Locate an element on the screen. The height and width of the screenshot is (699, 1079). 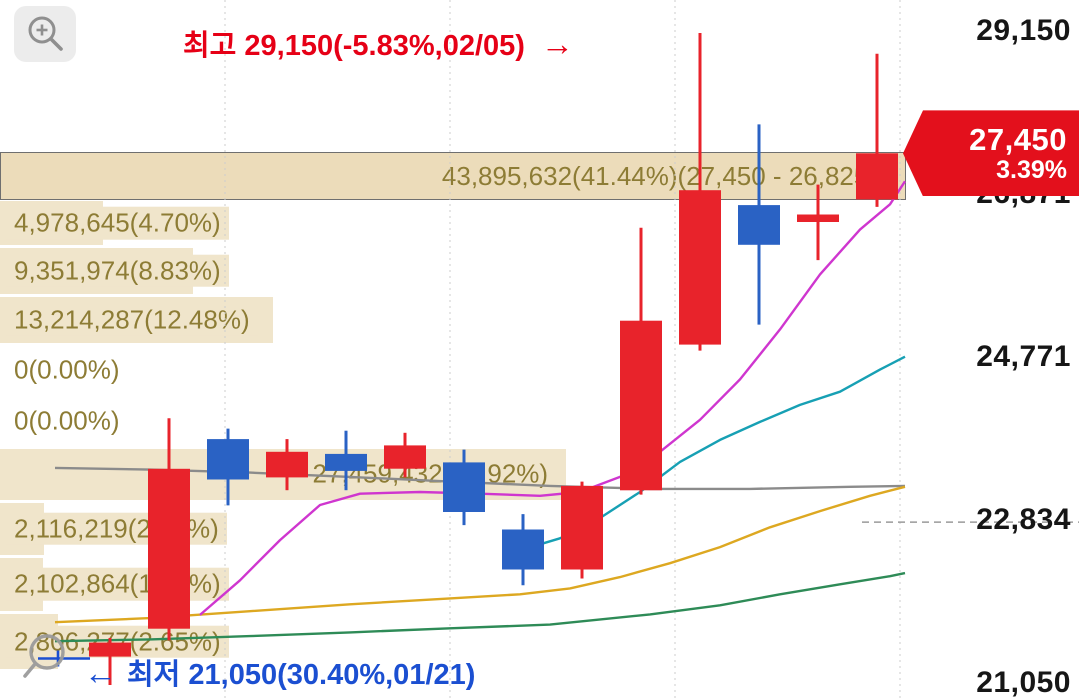
volume-row: 2,116,219(2.00%) is located at coordinates (539, 528).